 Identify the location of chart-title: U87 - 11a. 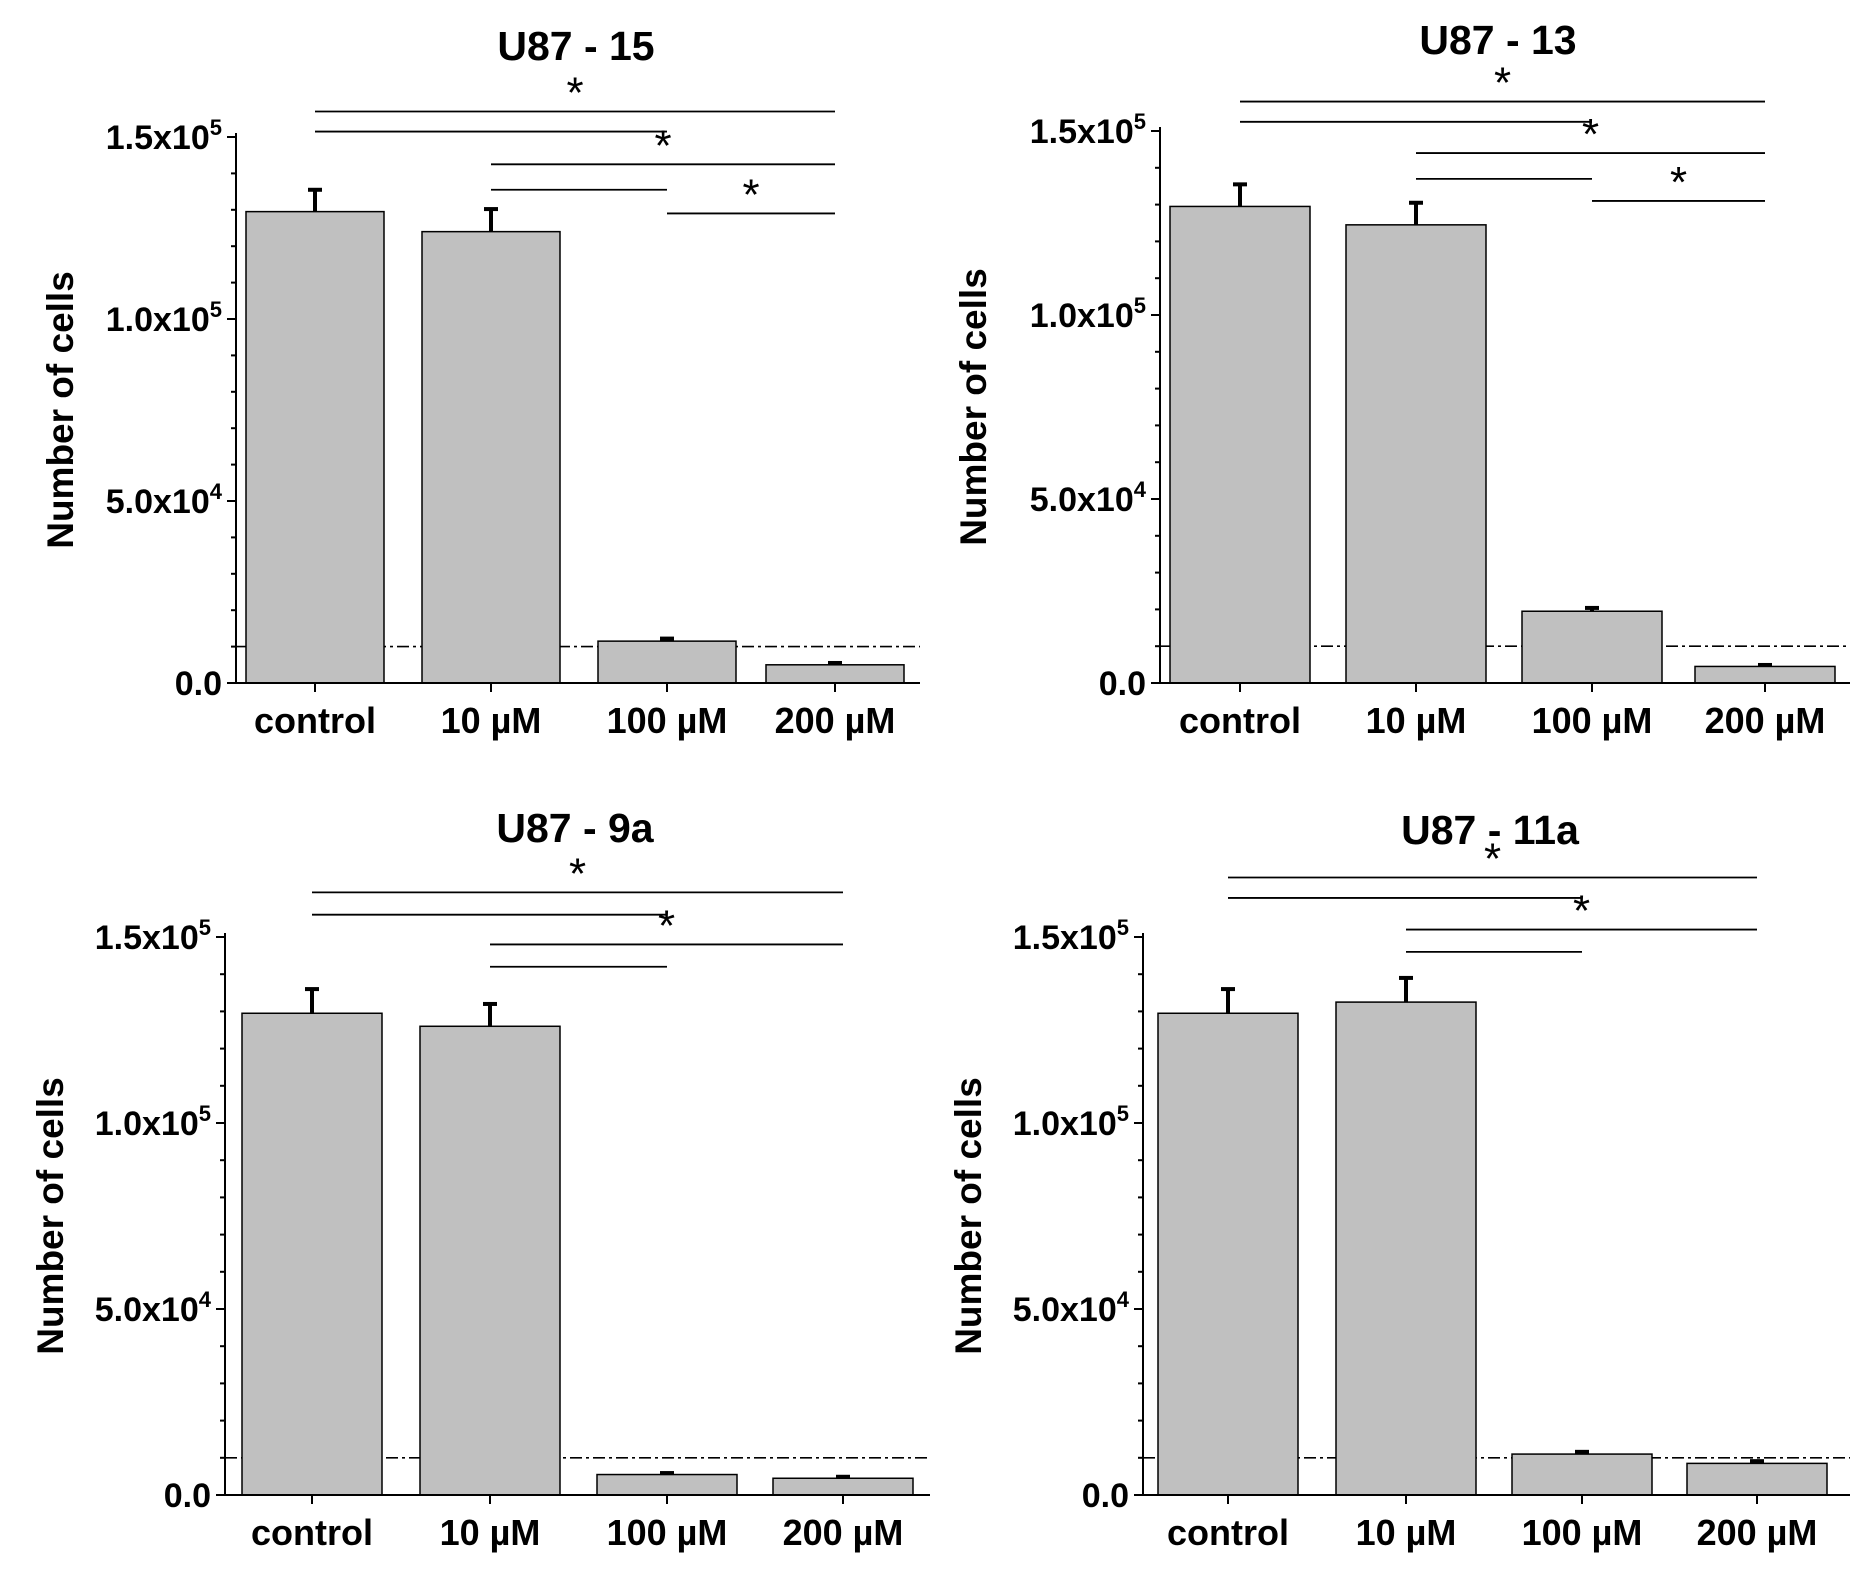
(1490, 830).